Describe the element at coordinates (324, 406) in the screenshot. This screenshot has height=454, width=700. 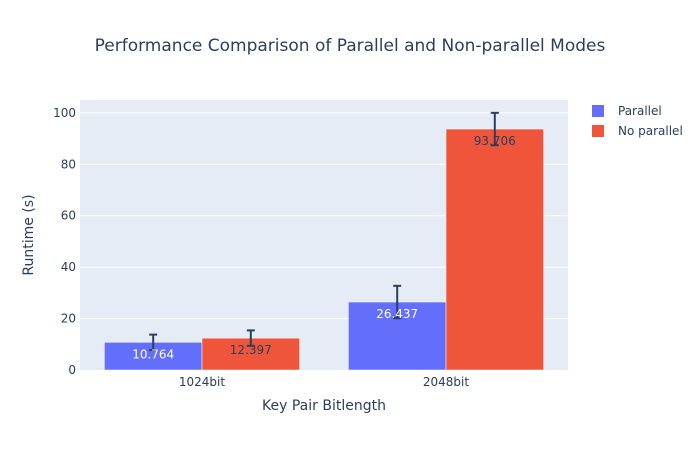
I see `x-axis-title: Key Pair Bitlength` at that location.